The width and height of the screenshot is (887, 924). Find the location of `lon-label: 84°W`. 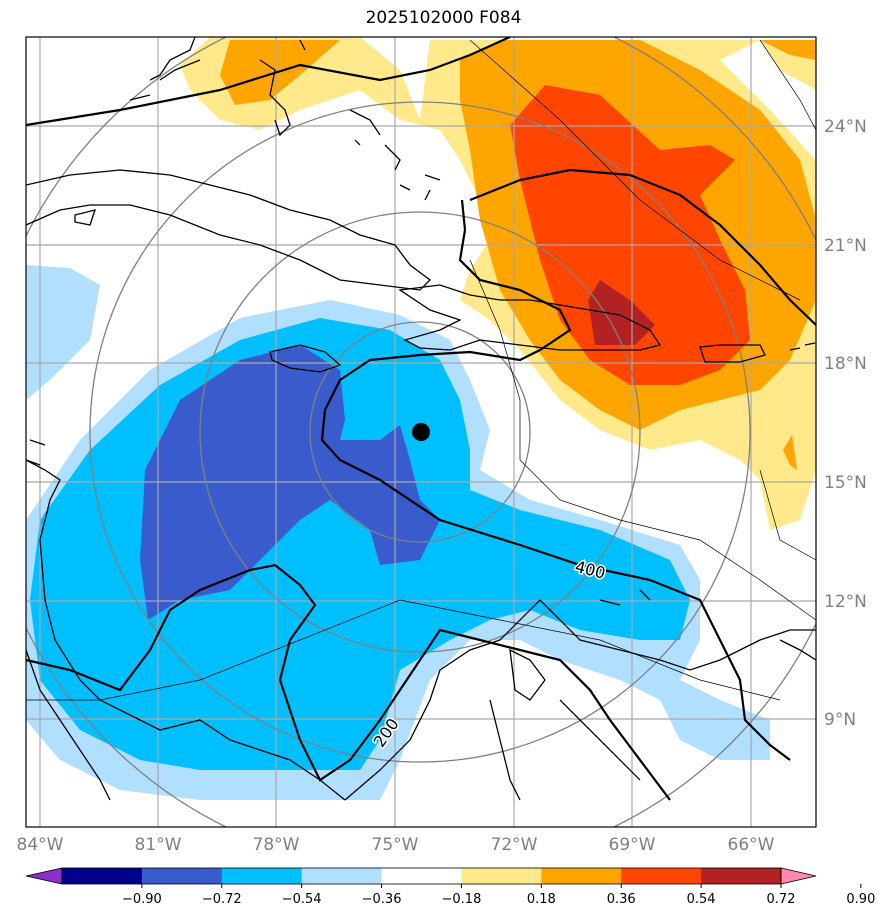

lon-label: 84°W is located at coordinates (40, 845).